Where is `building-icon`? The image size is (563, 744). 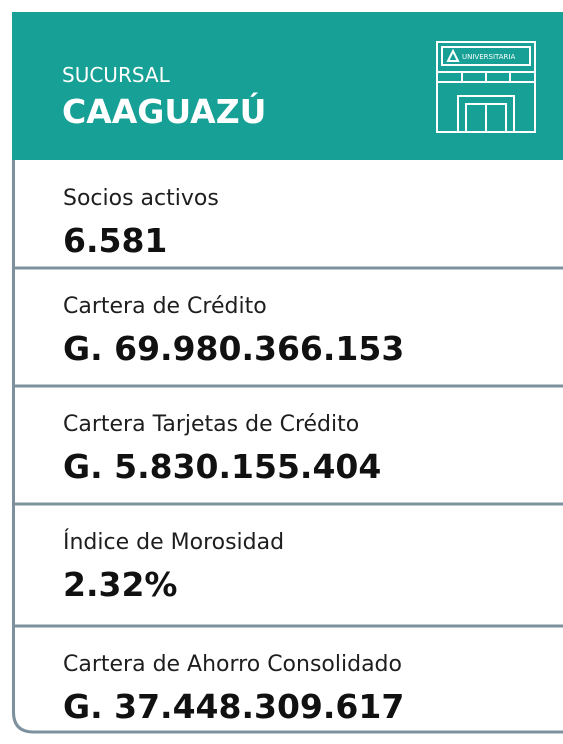 building-icon is located at coordinates (486, 87).